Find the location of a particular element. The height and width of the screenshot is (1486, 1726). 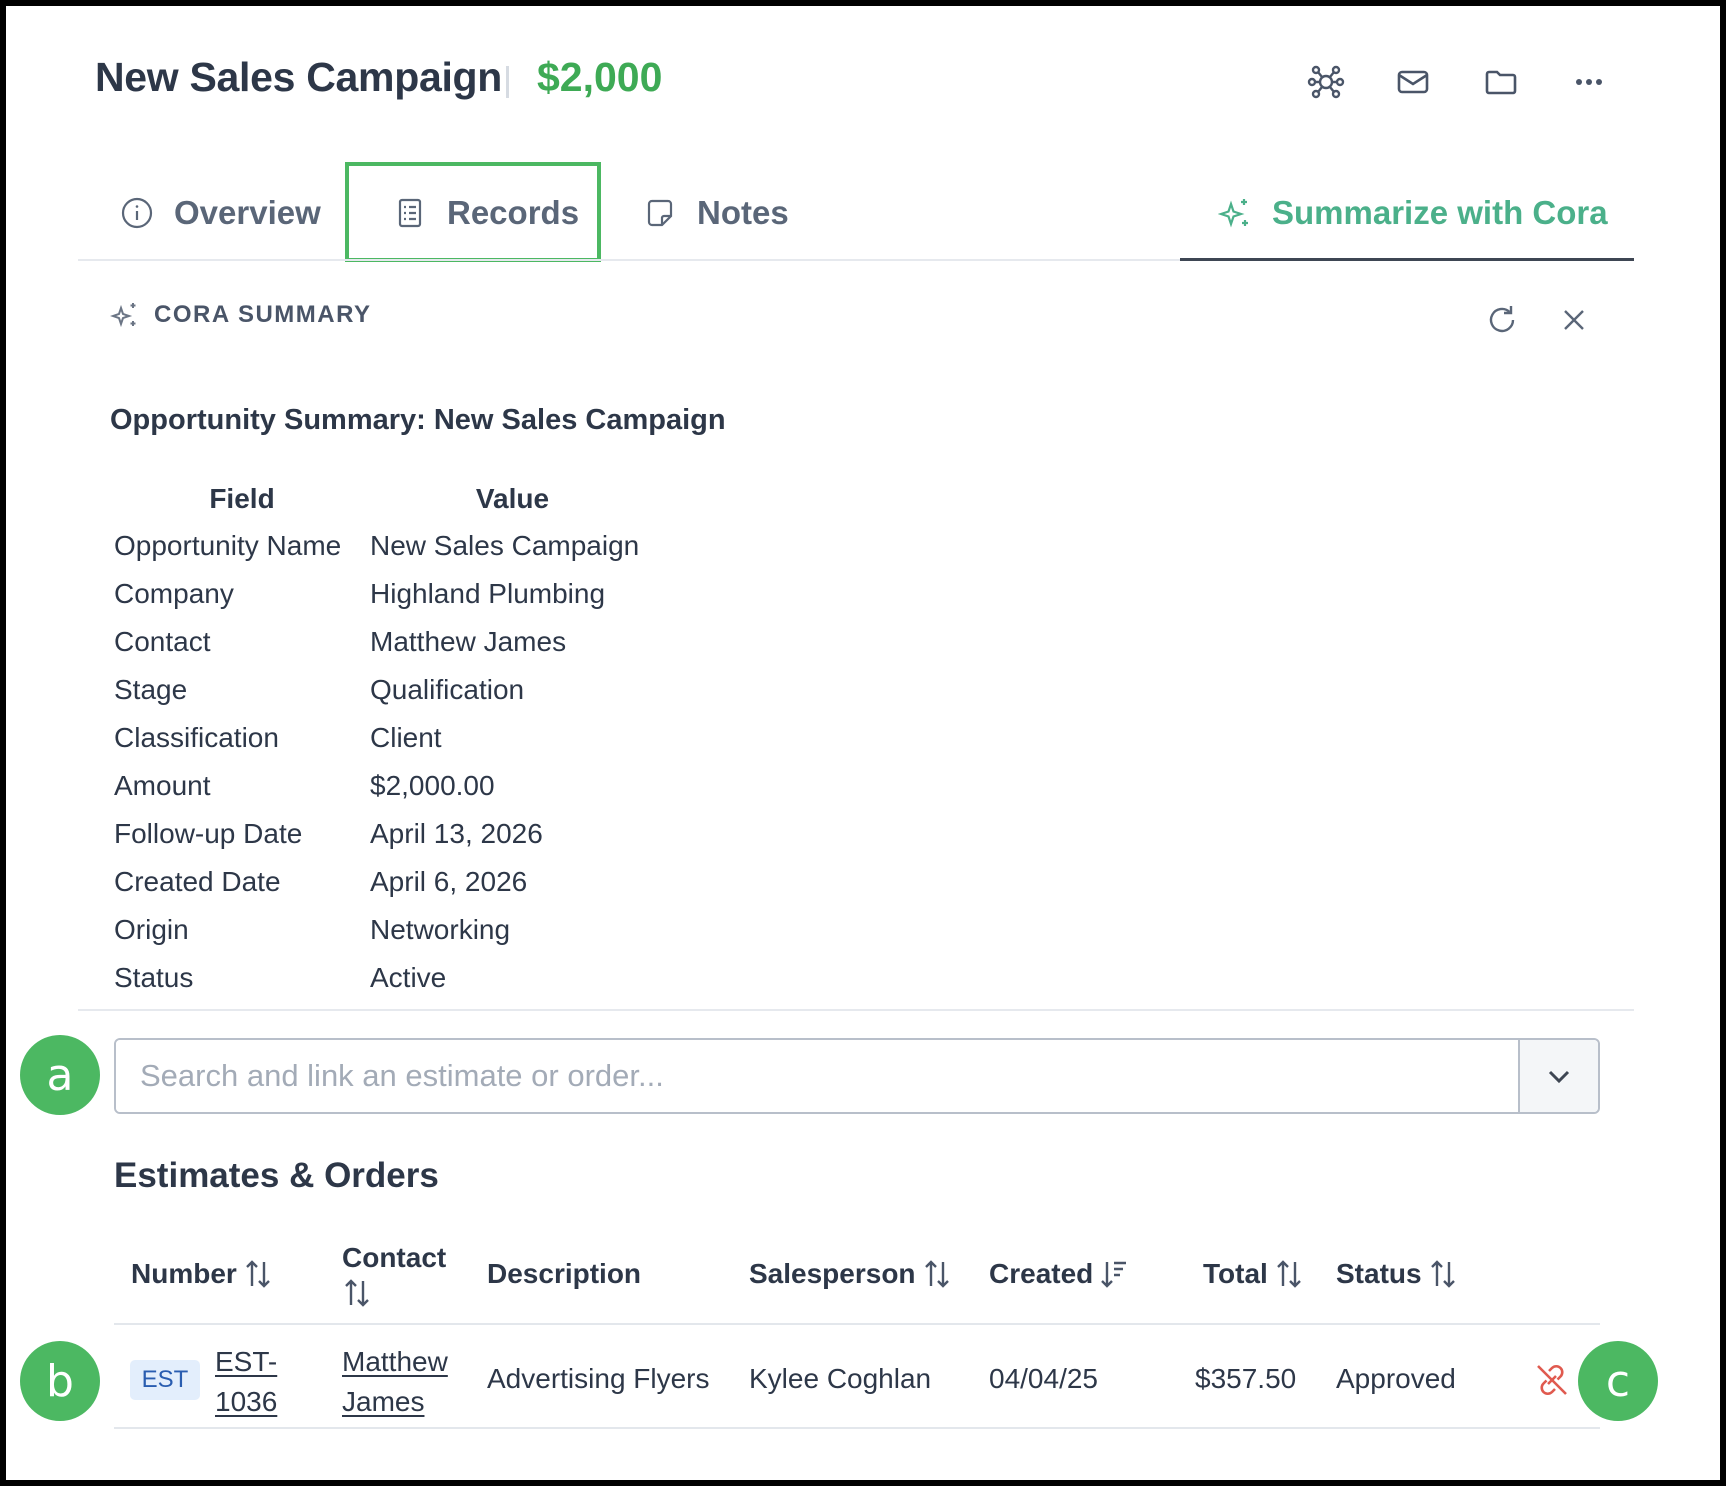

field-header: Field is located at coordinates (242, 498).